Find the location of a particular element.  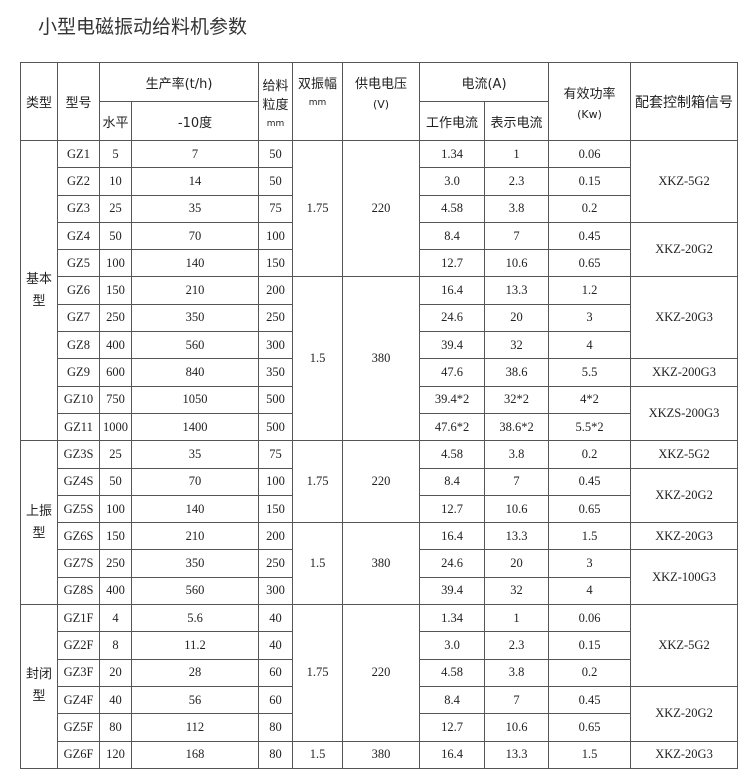

cell-minus10: 28 is located at coordinates (195, 672).